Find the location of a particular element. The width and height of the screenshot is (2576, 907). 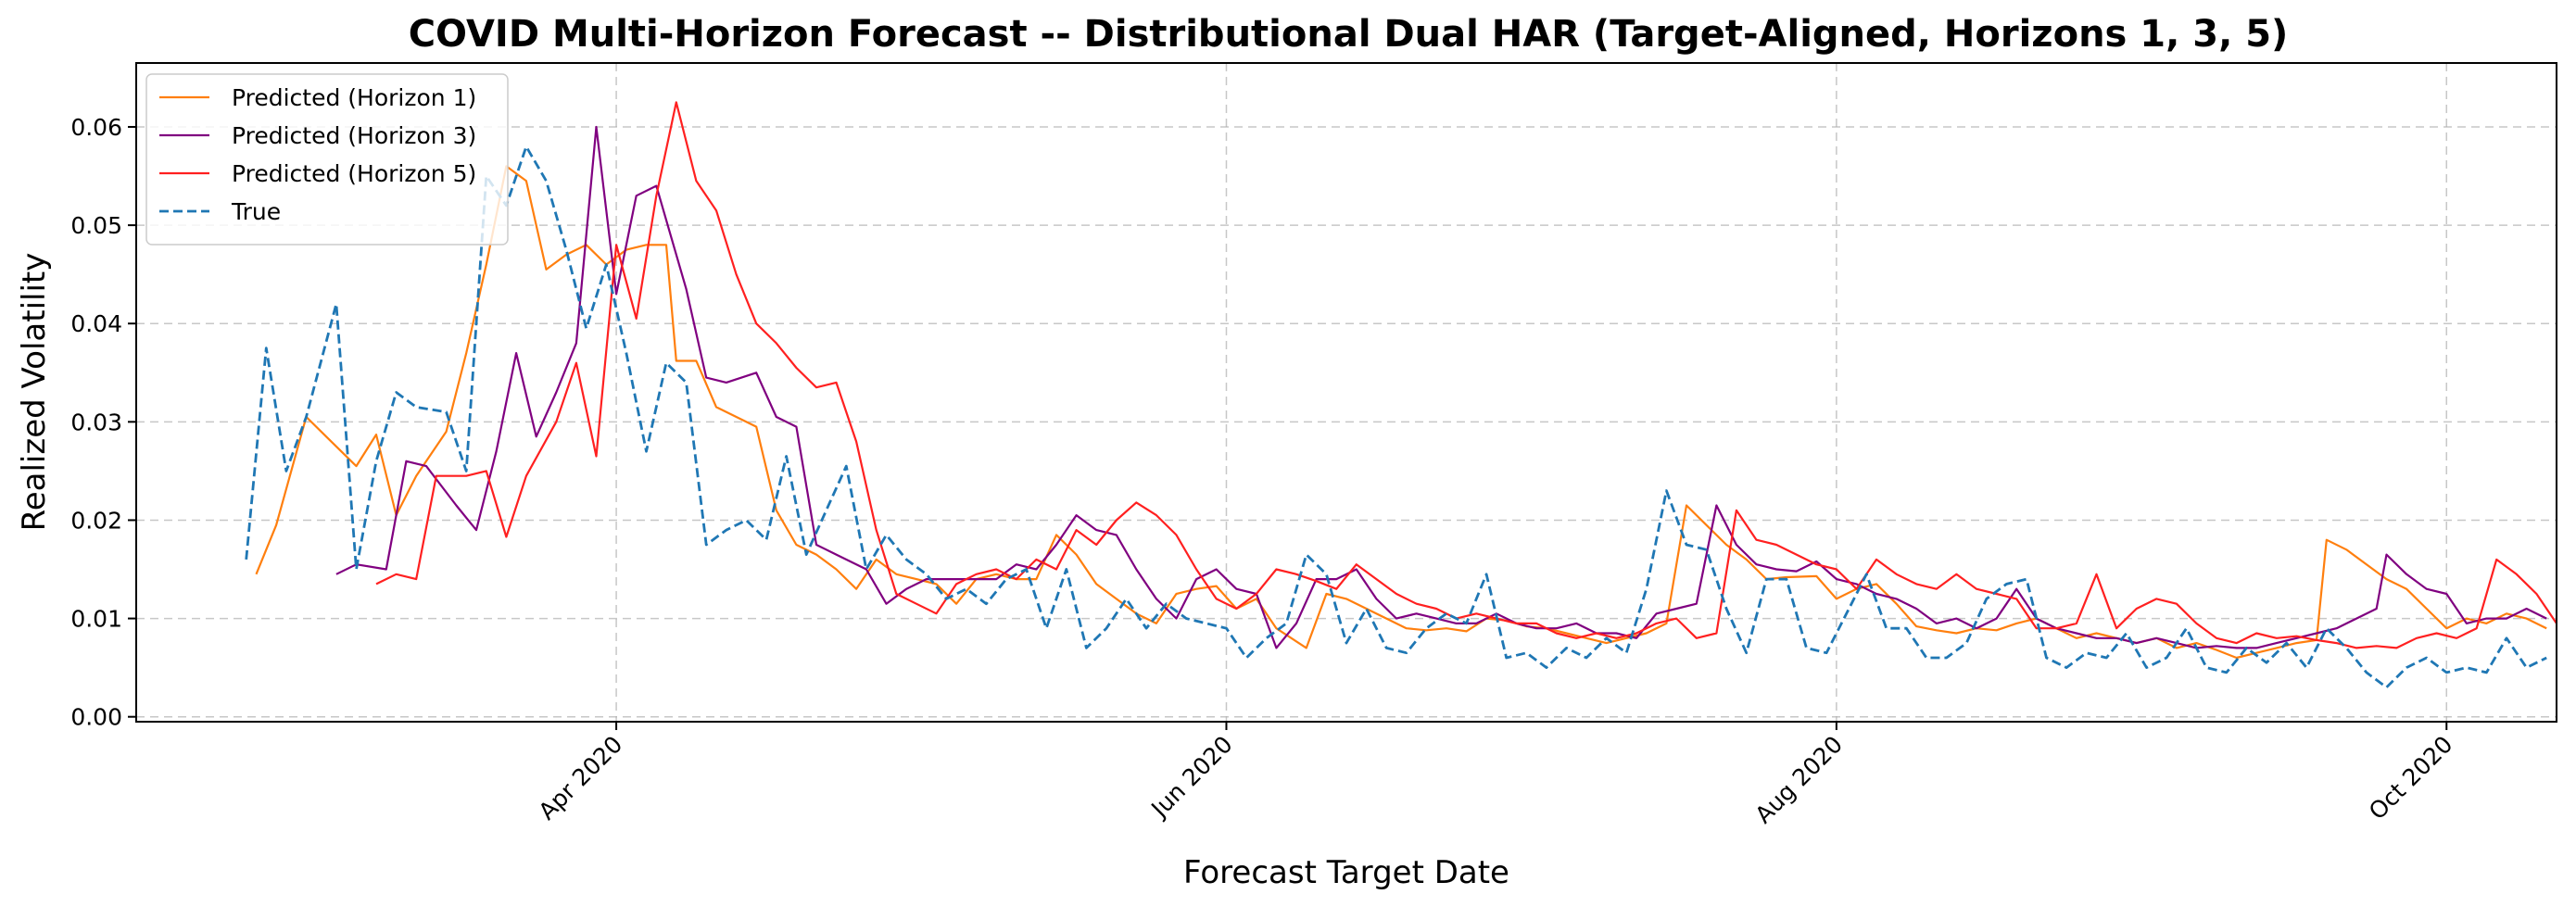

legend-label: Predicted (Horizon 1) is located at coordinates (354, 97).